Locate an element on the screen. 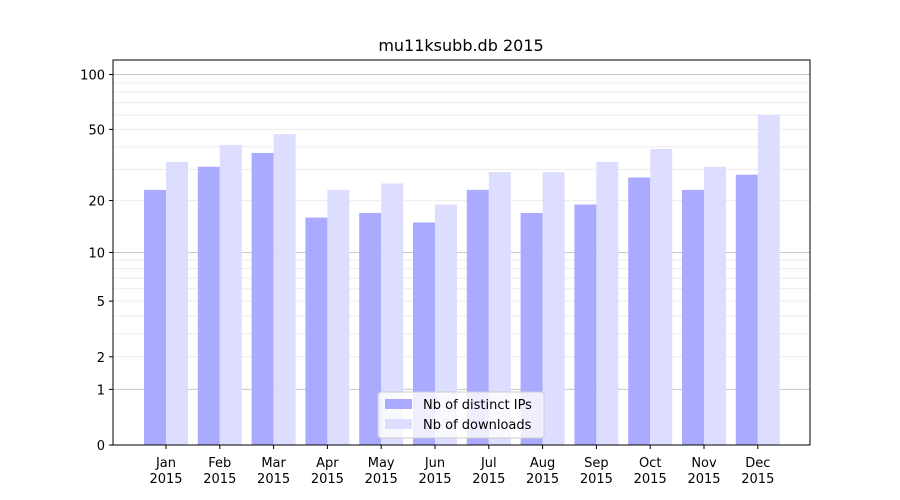 This screenshot has height=500, width=900. y-tick-label: 2 is located at coordinates (101, 358).